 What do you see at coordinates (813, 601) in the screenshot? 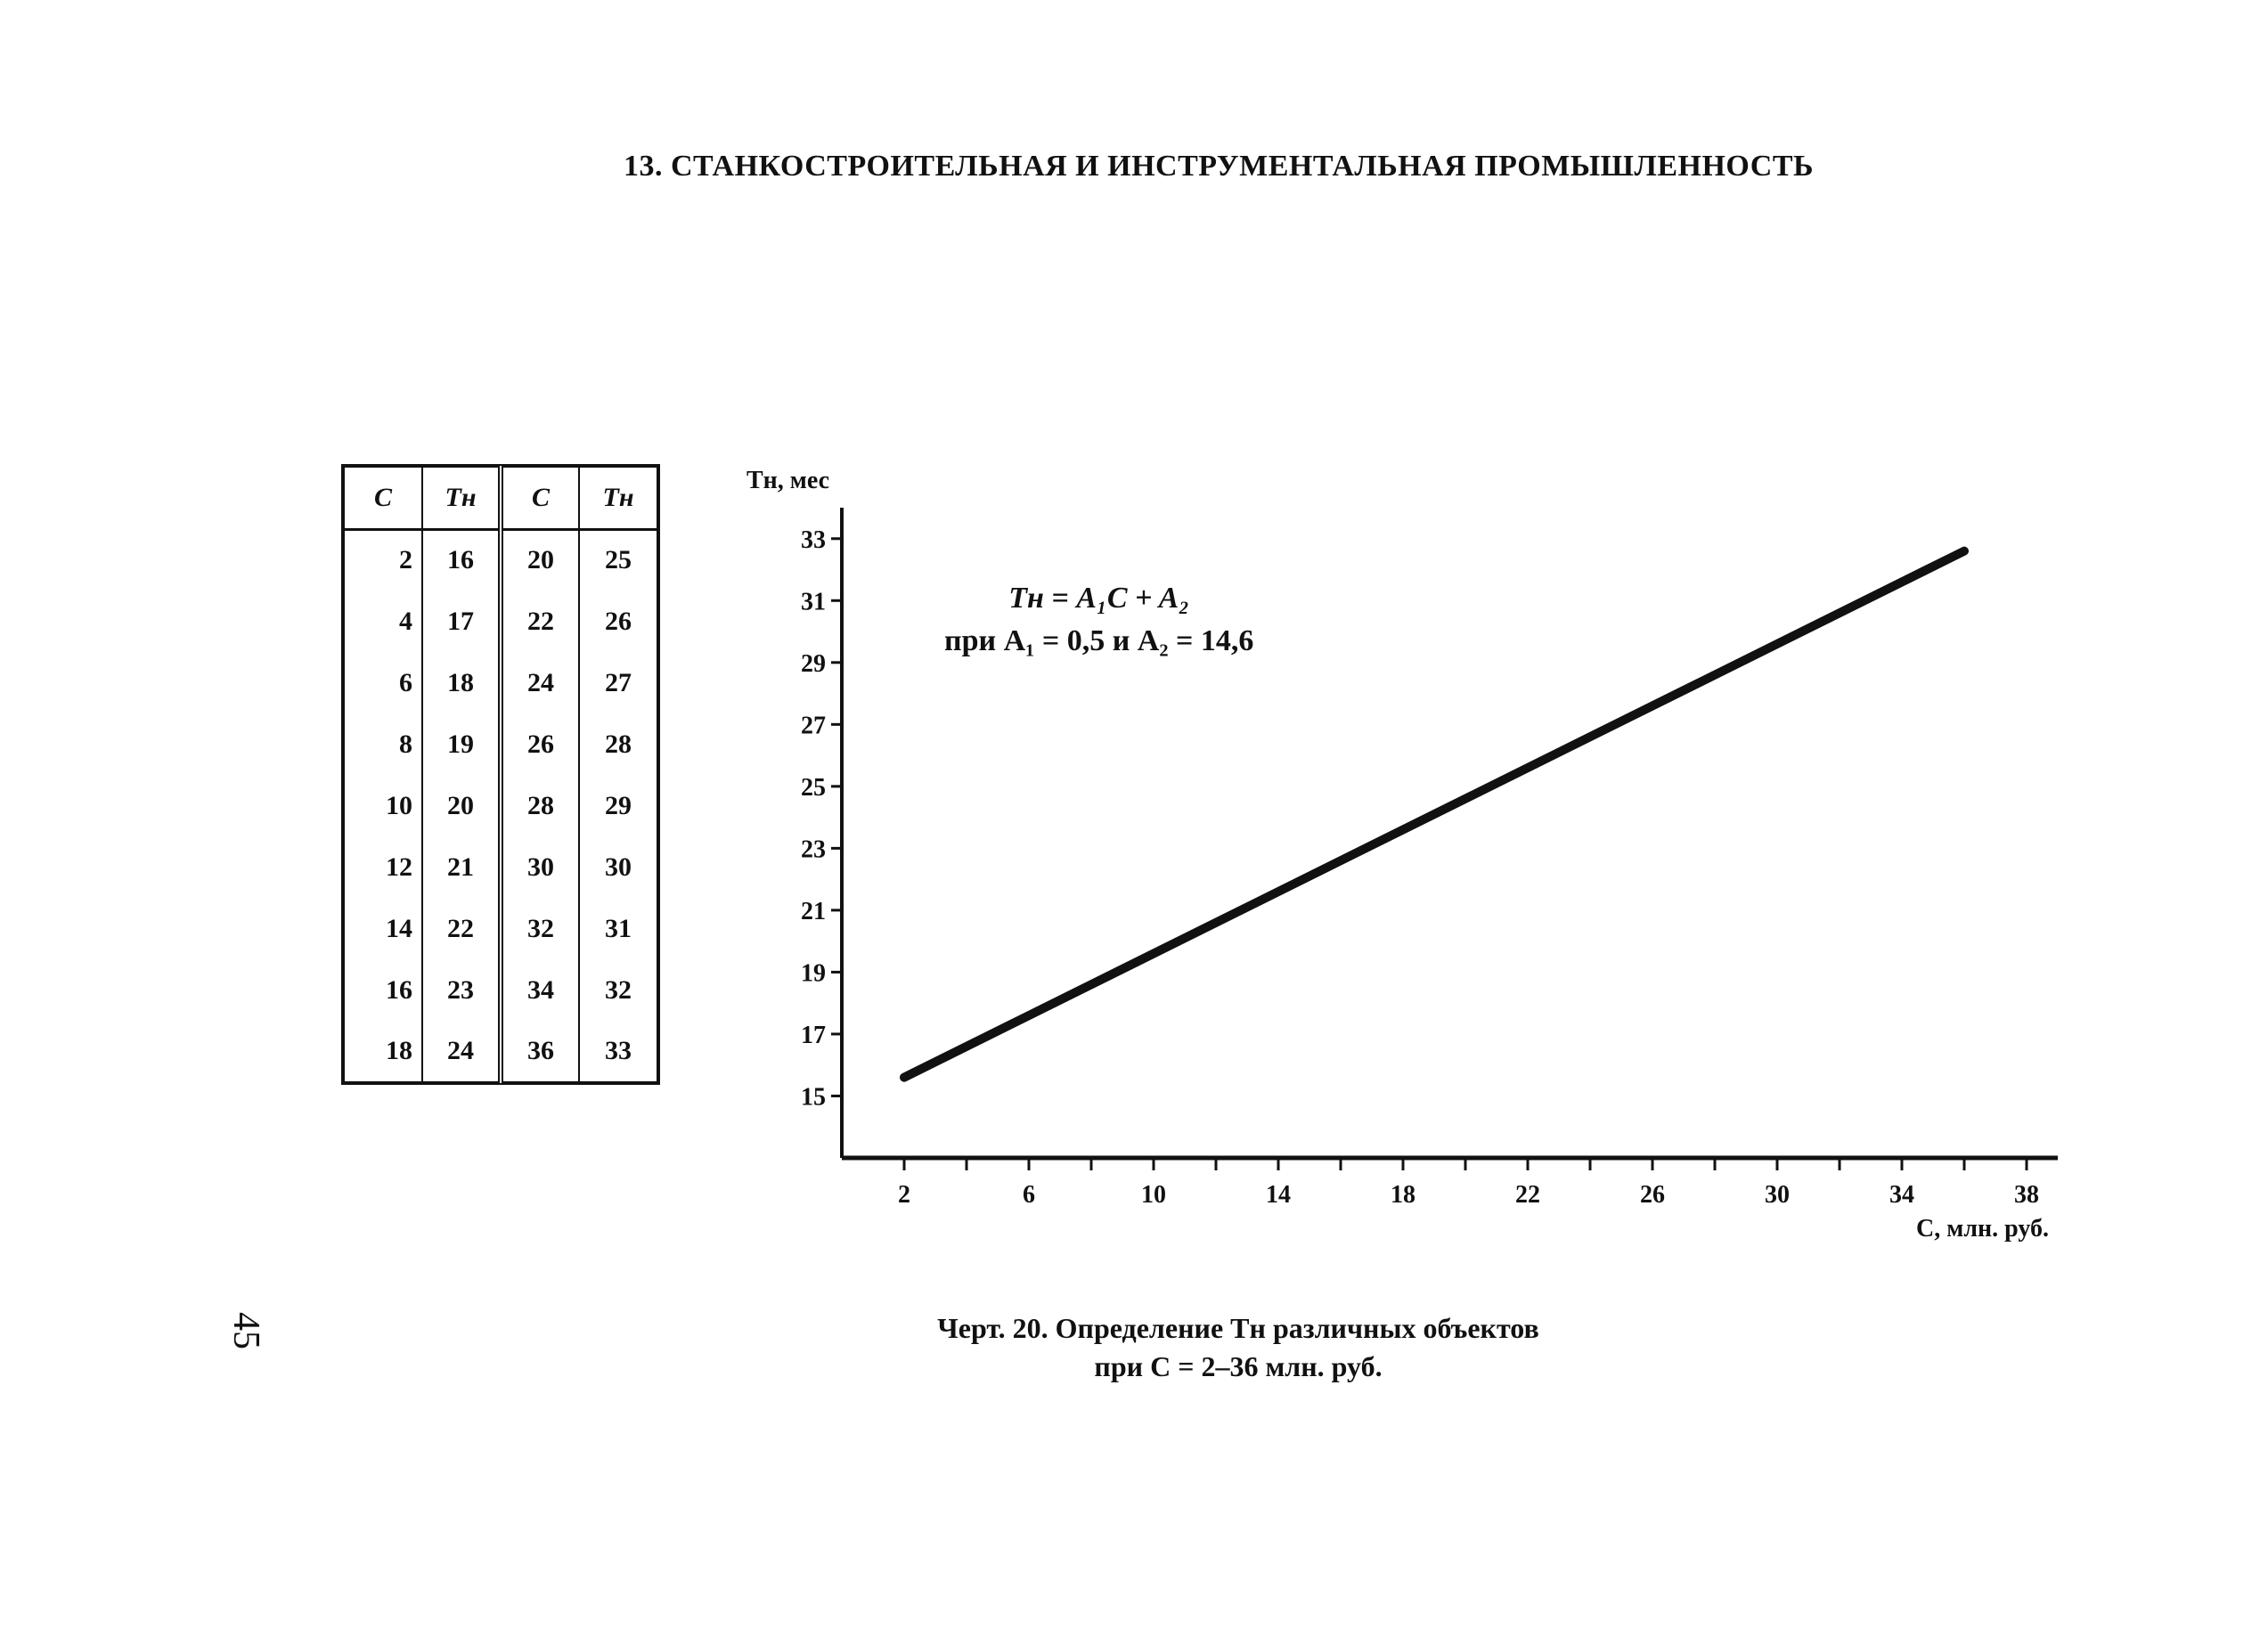
I see `y-tick-label: 31` at bounding box center [813, 601].